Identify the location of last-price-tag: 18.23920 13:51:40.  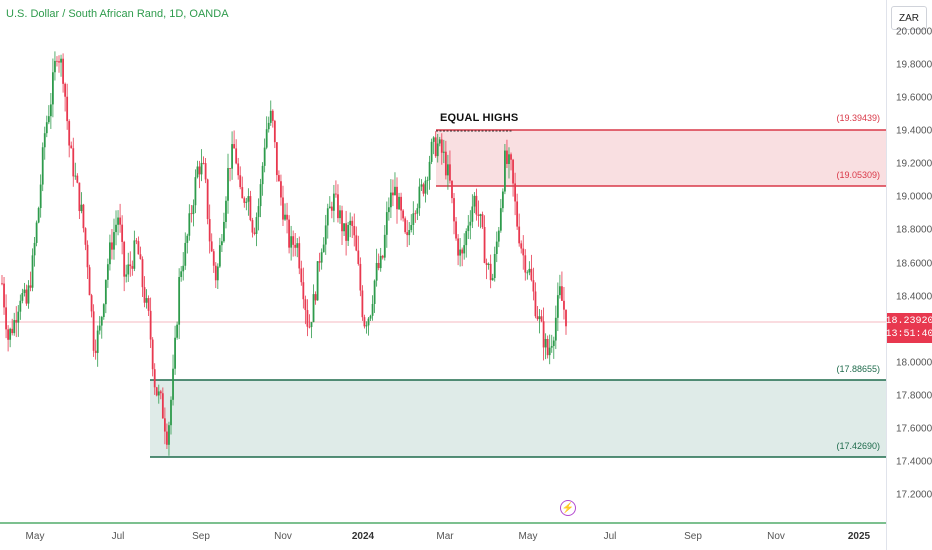
(908, 328).